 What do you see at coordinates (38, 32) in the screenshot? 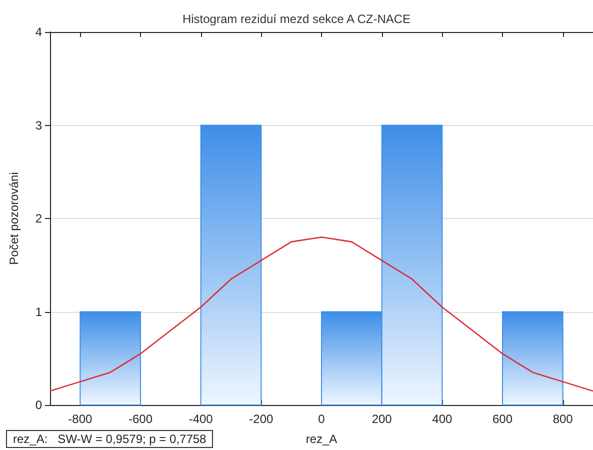
I see `y-tick-label: 4` at bounding box center [38, 32].